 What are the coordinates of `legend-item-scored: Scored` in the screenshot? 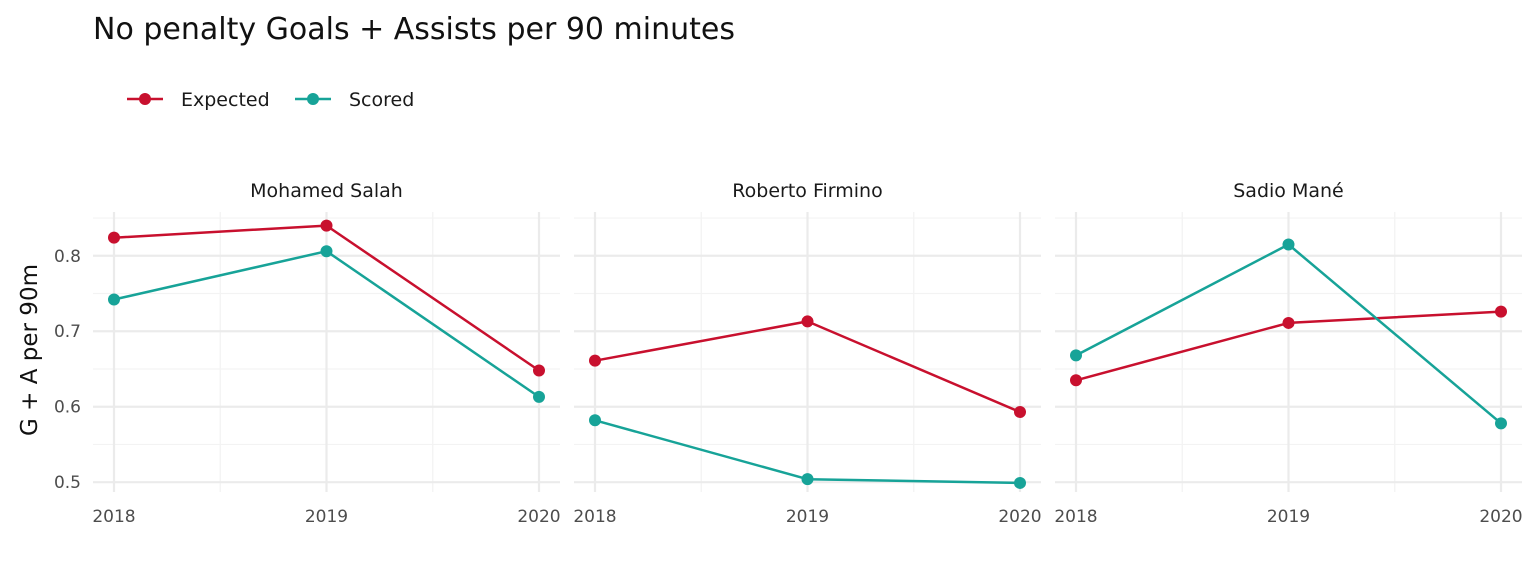 It's located at (354, 100).